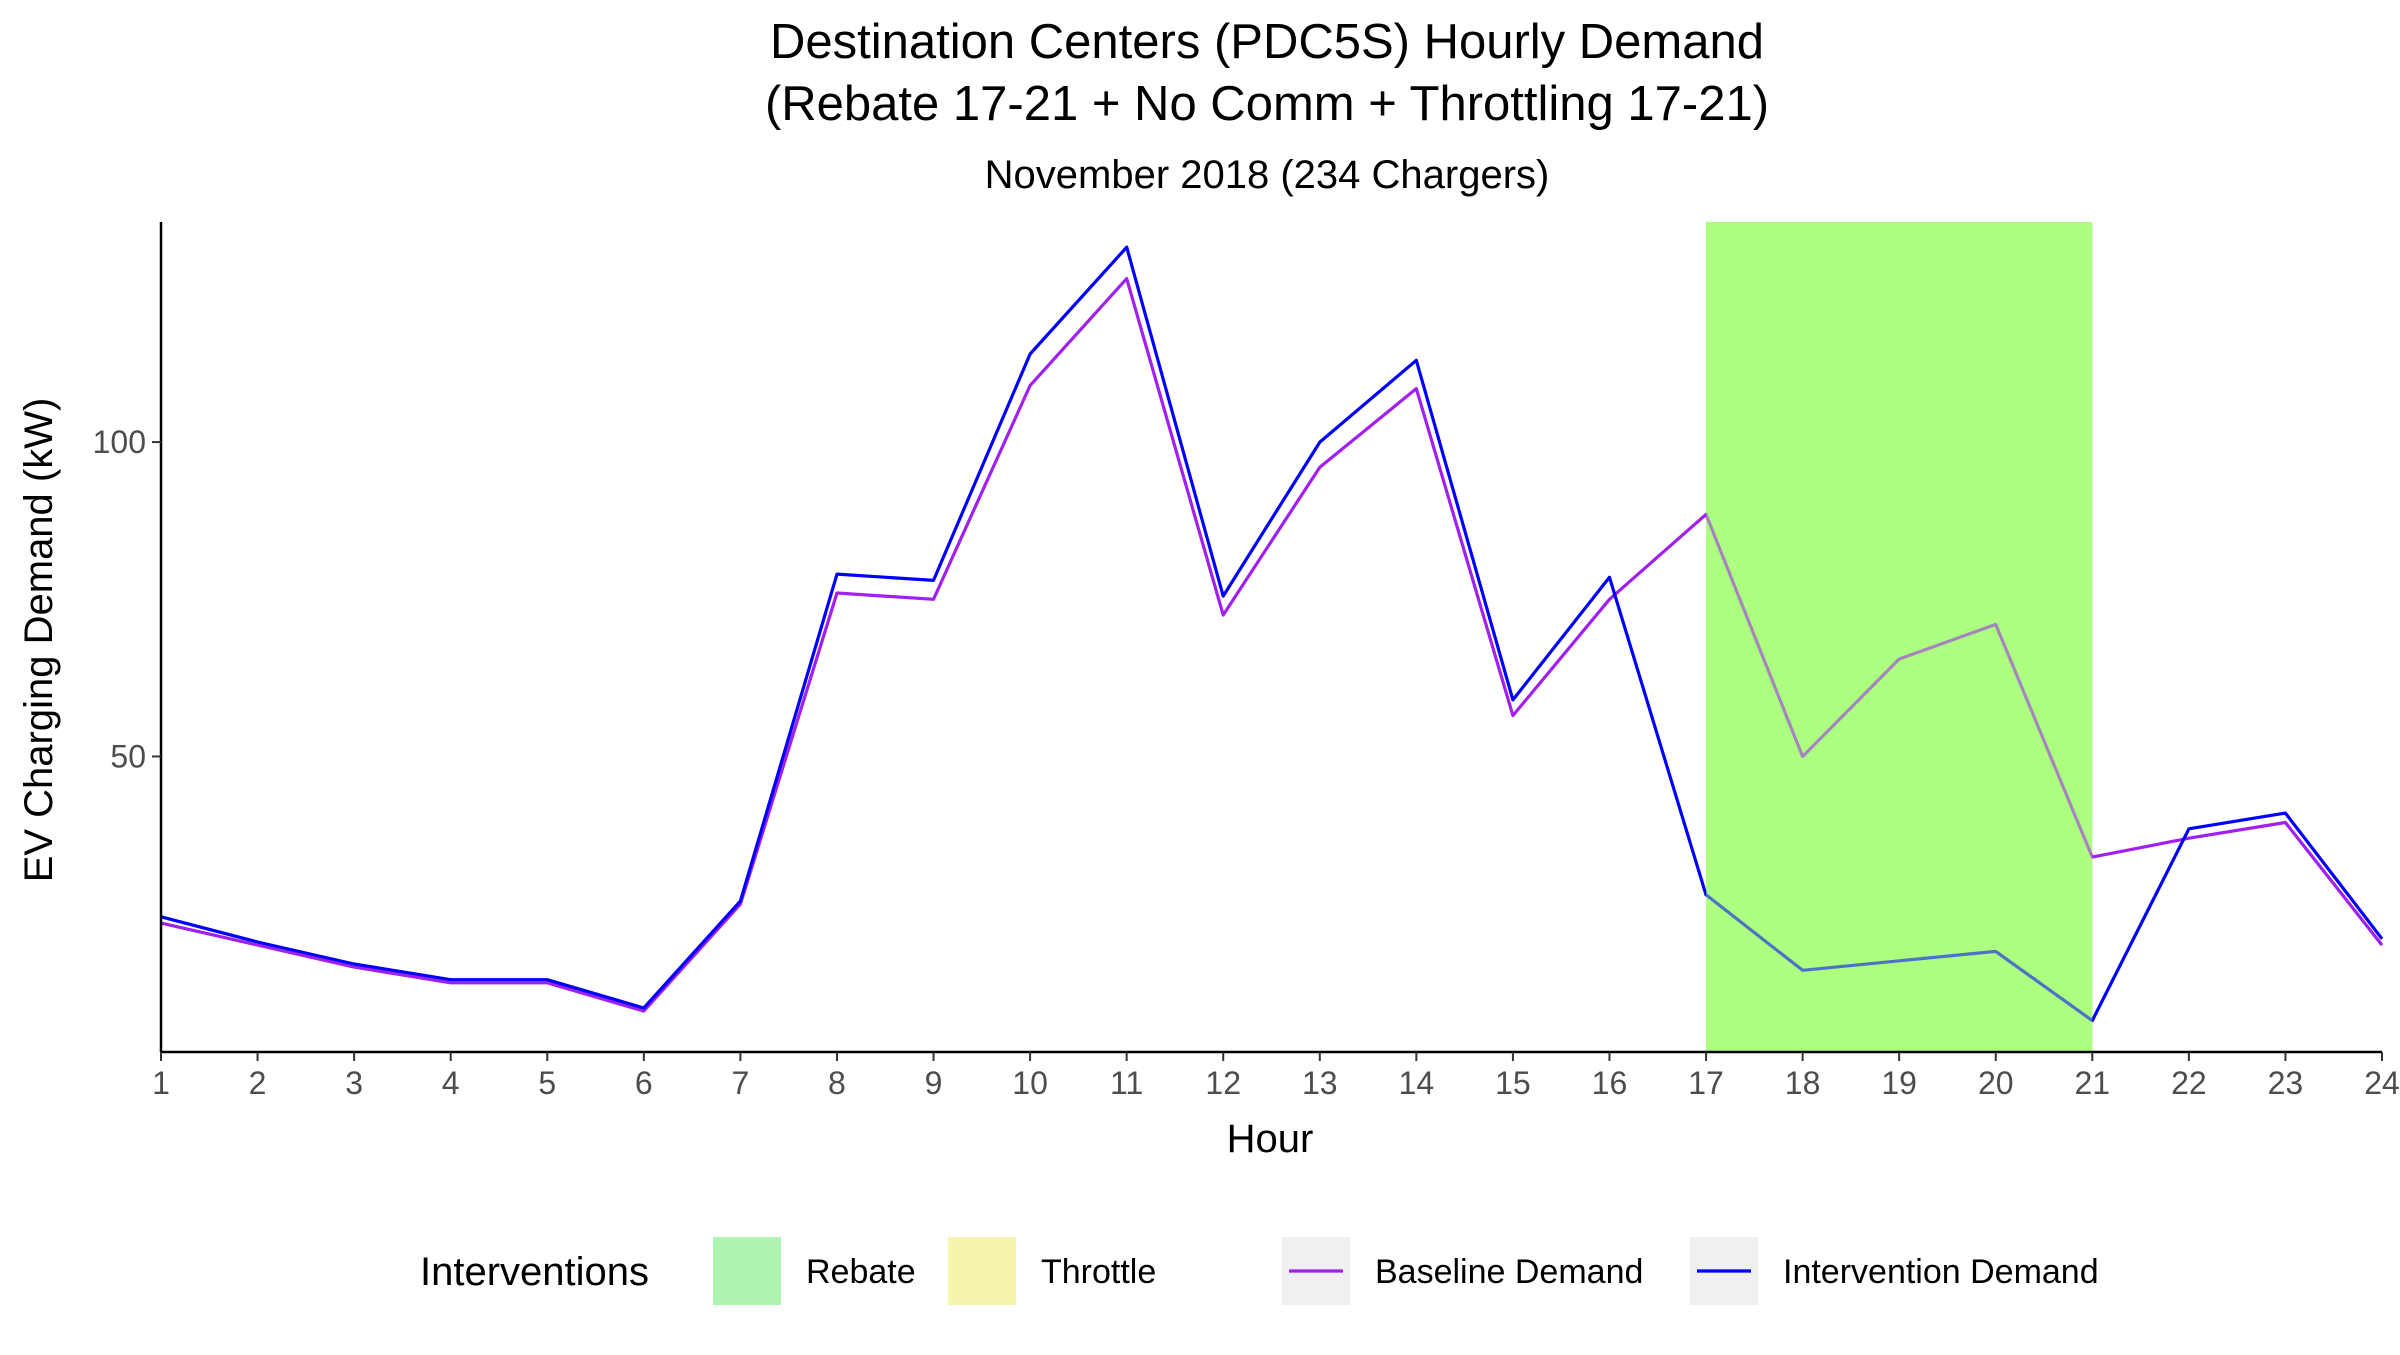  I want to click on chart-subtitle: November 2018 (234 Chargers), so click(1267, 175).